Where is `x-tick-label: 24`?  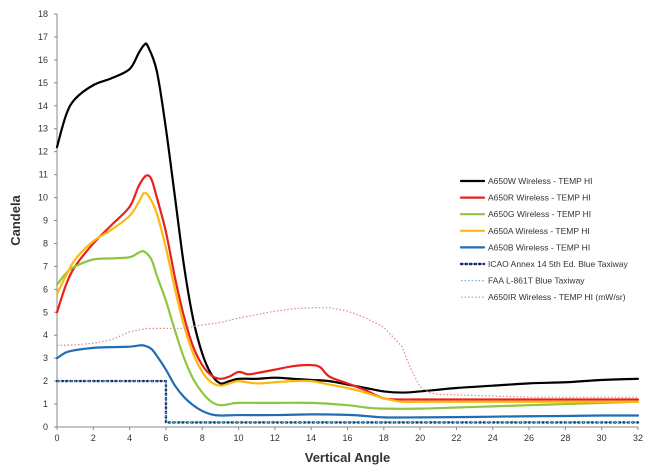 x-tick-label: 24 is located at coordinates (493, 438).